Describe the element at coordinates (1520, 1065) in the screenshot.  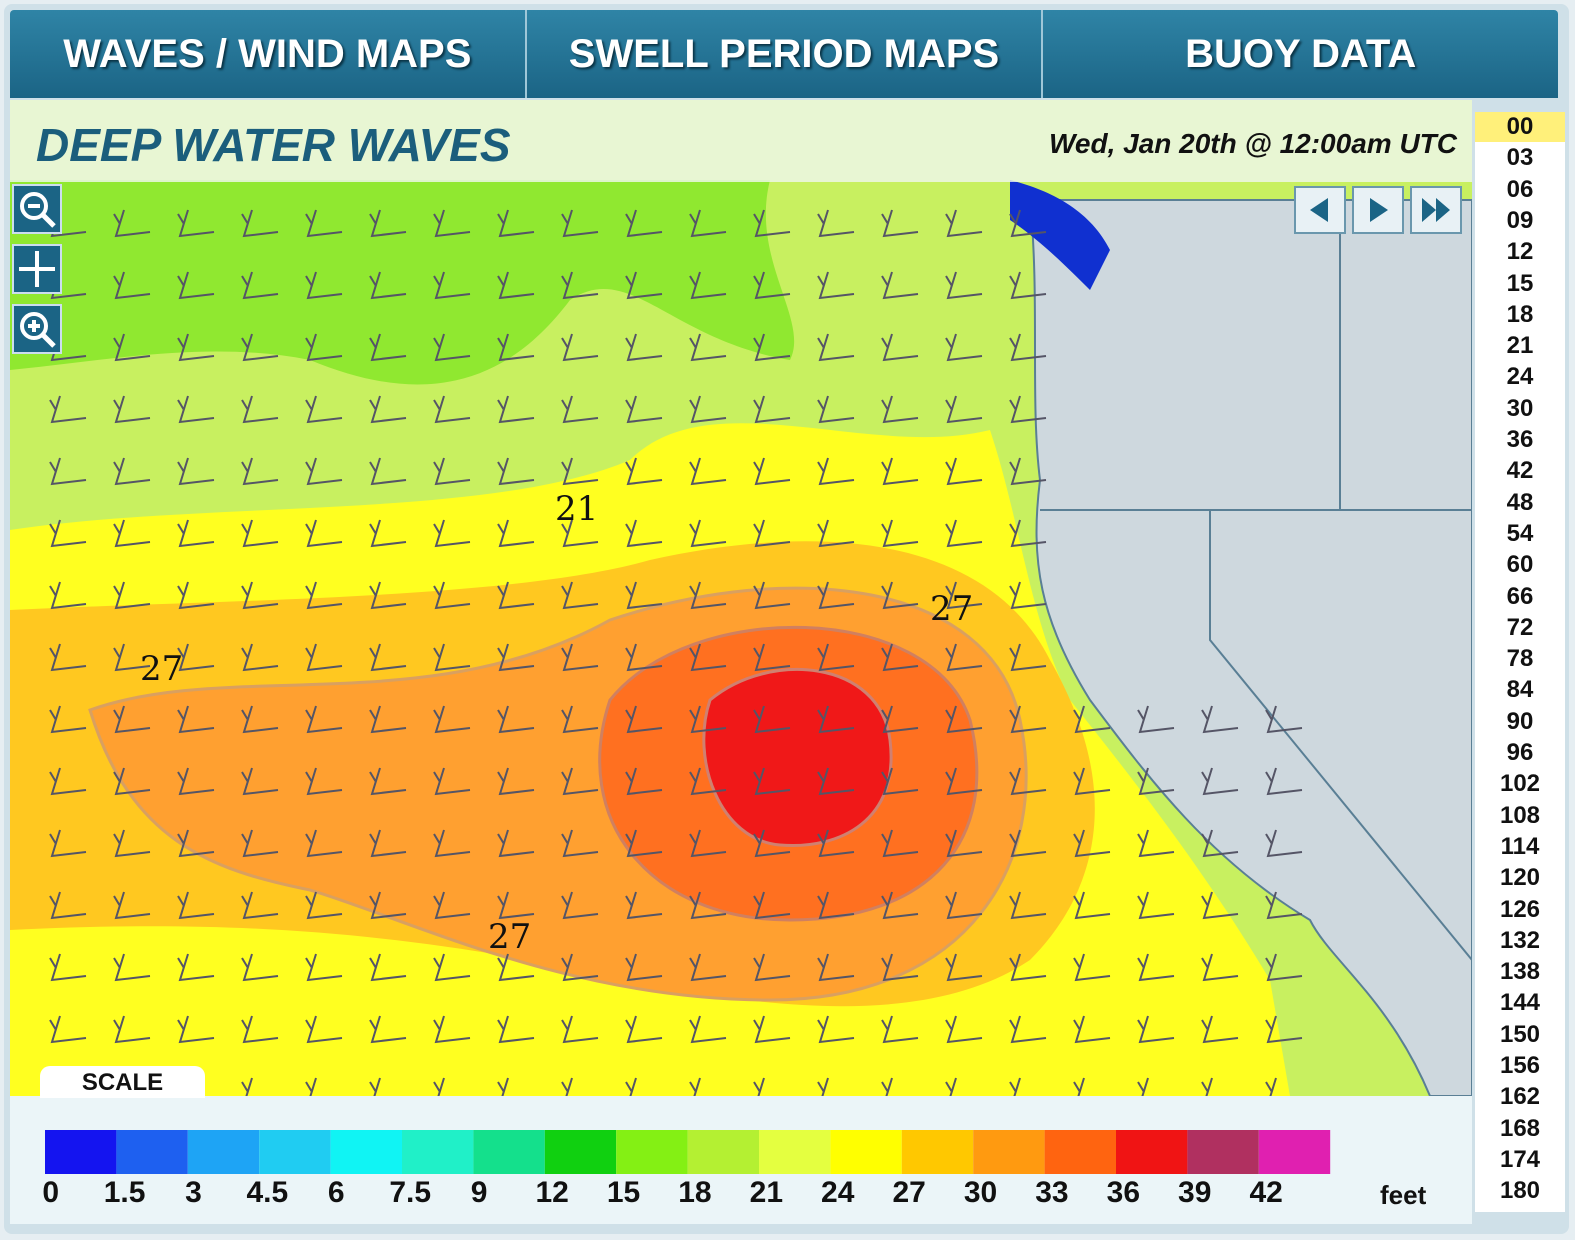
I see `hour-option: 156` at that location.